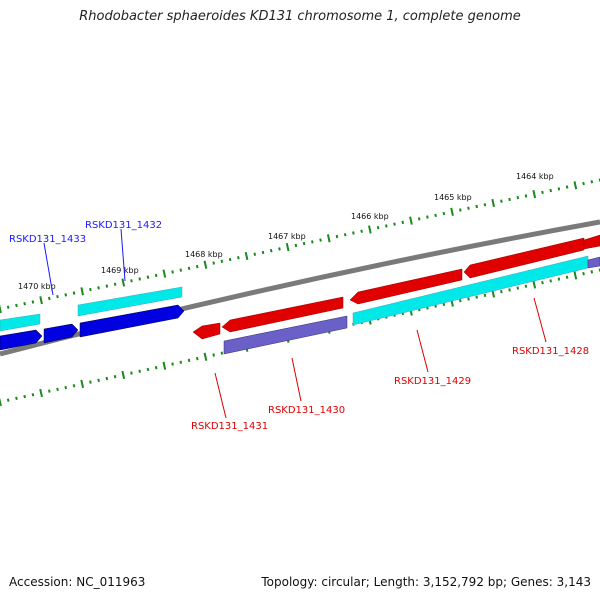 The width and height of the screenshot is (600, 600). What do you see at coordinates (535, 176) in the screenshot?
I see `scale-label: 1464 kbp` at bounding box center [535, 176].